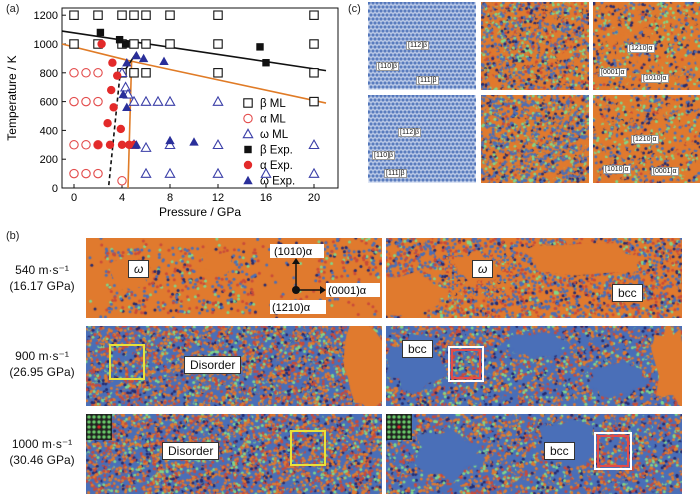 This screenshot has width=700, height=495. I want to click on snapshot-c-top-right: [1210]α [0001]α [1010]α, so click(646, 46).